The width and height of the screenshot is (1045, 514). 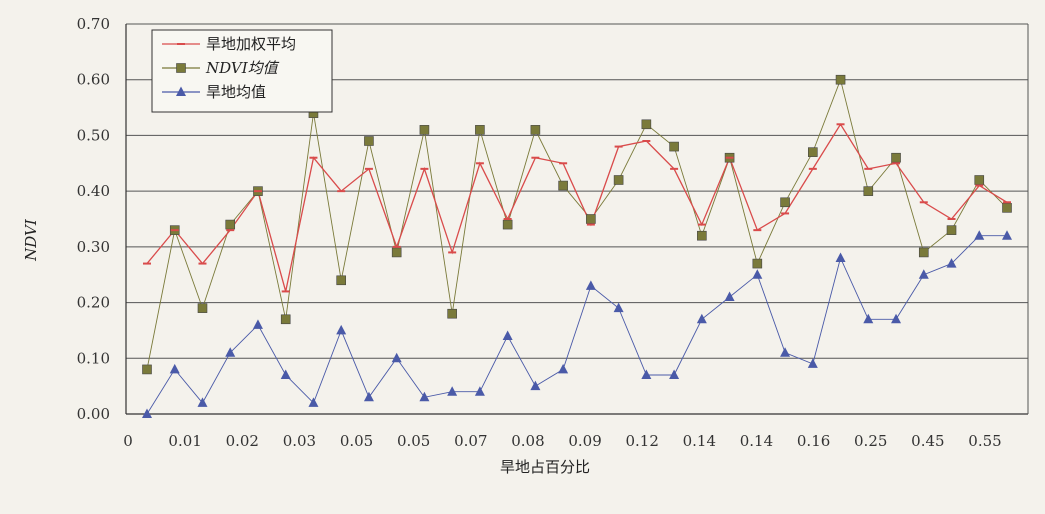 I want to click on y-tick-label: 0.20, so click(x=93, y=303).